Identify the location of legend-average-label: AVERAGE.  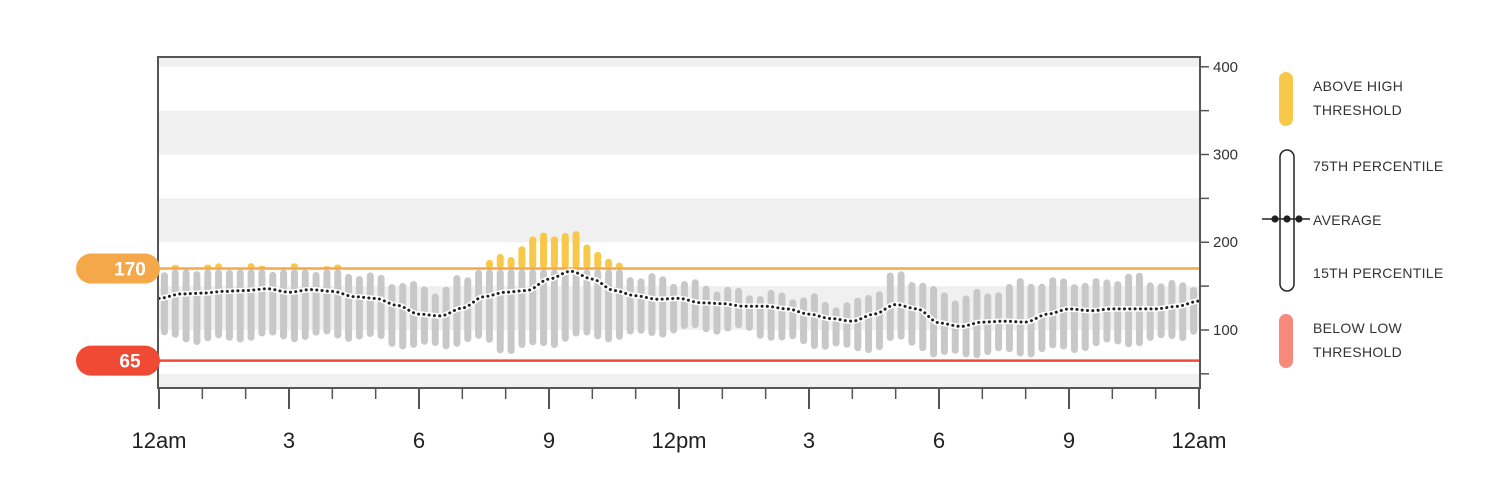
(1347, 220).